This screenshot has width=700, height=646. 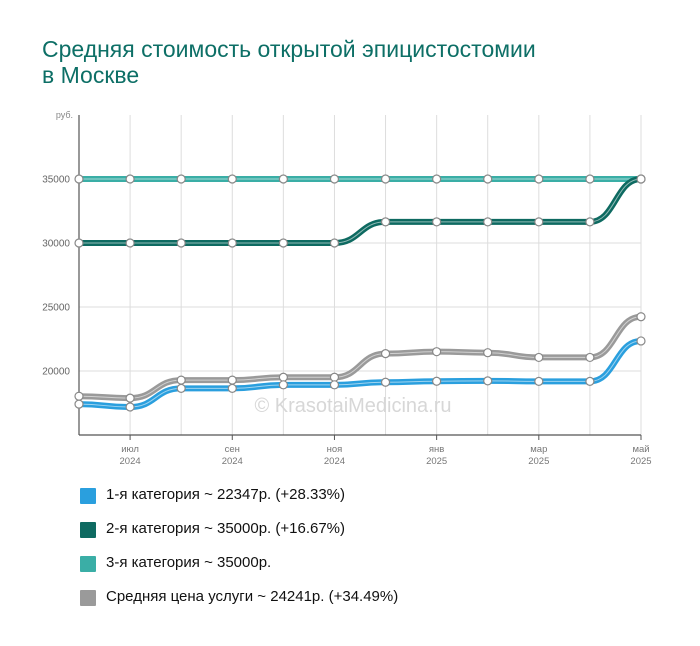 What do you see at coordinates (56, 180) in the screenshot?
I see `y-tick-label: 35000` at bounding box center [56, 180].